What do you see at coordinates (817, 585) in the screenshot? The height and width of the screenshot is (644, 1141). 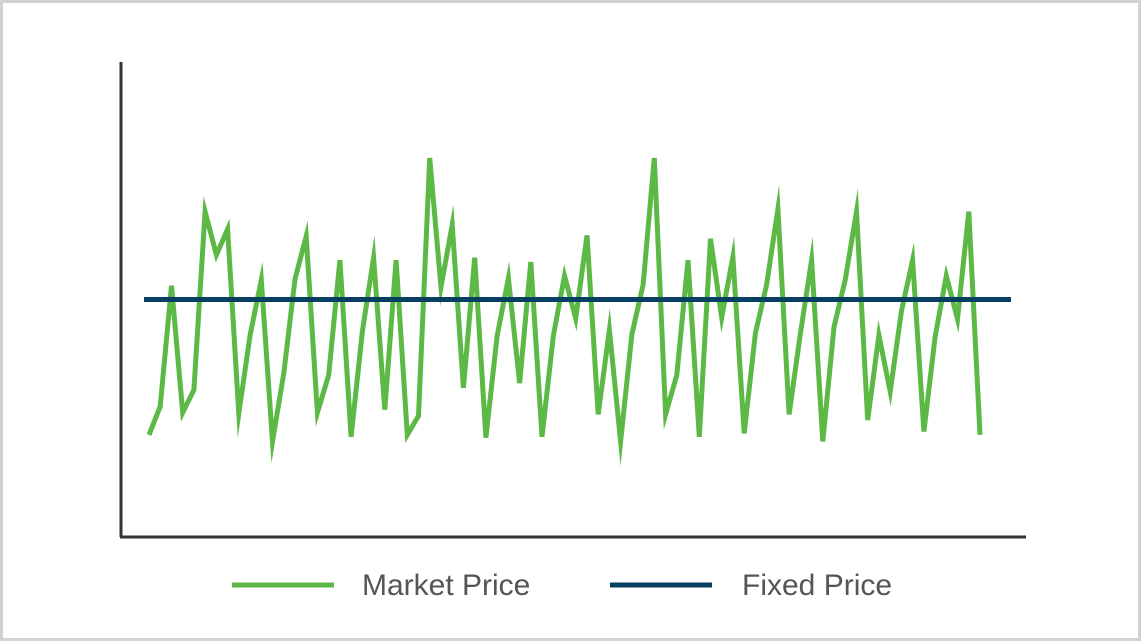 I see `legend-label-fixed-price: Fixed Price` at bounding box center [817, 585].